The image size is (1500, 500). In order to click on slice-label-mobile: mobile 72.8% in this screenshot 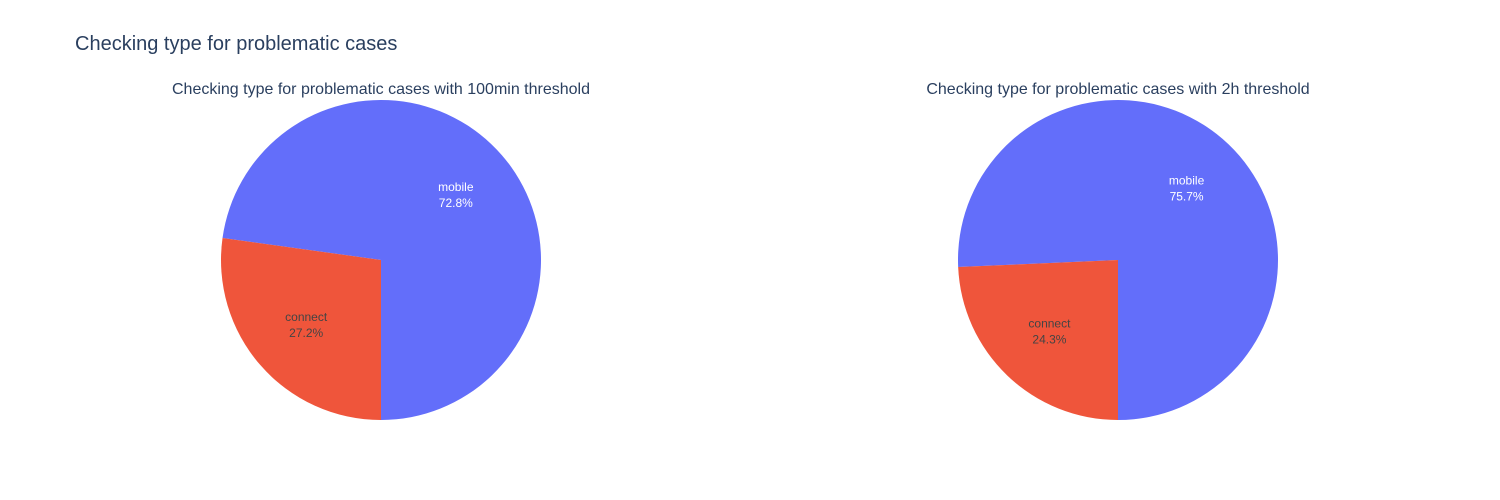, I will do `click(456, 195)`.